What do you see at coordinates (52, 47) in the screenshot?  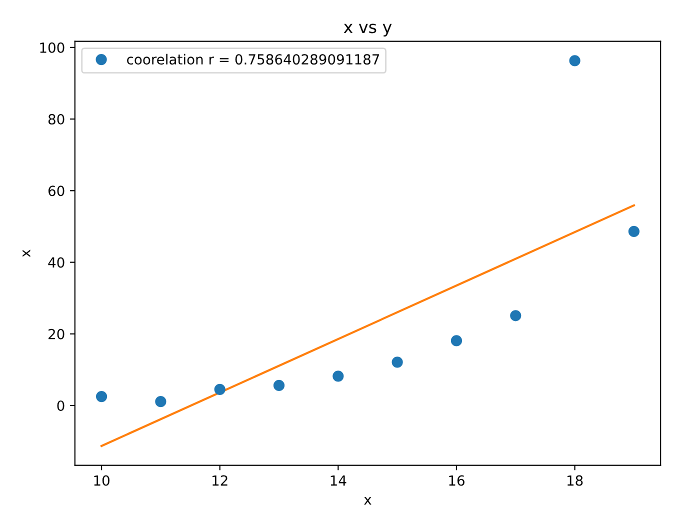 I see `y-tick-label: 100` at bounding box center [52, 47].